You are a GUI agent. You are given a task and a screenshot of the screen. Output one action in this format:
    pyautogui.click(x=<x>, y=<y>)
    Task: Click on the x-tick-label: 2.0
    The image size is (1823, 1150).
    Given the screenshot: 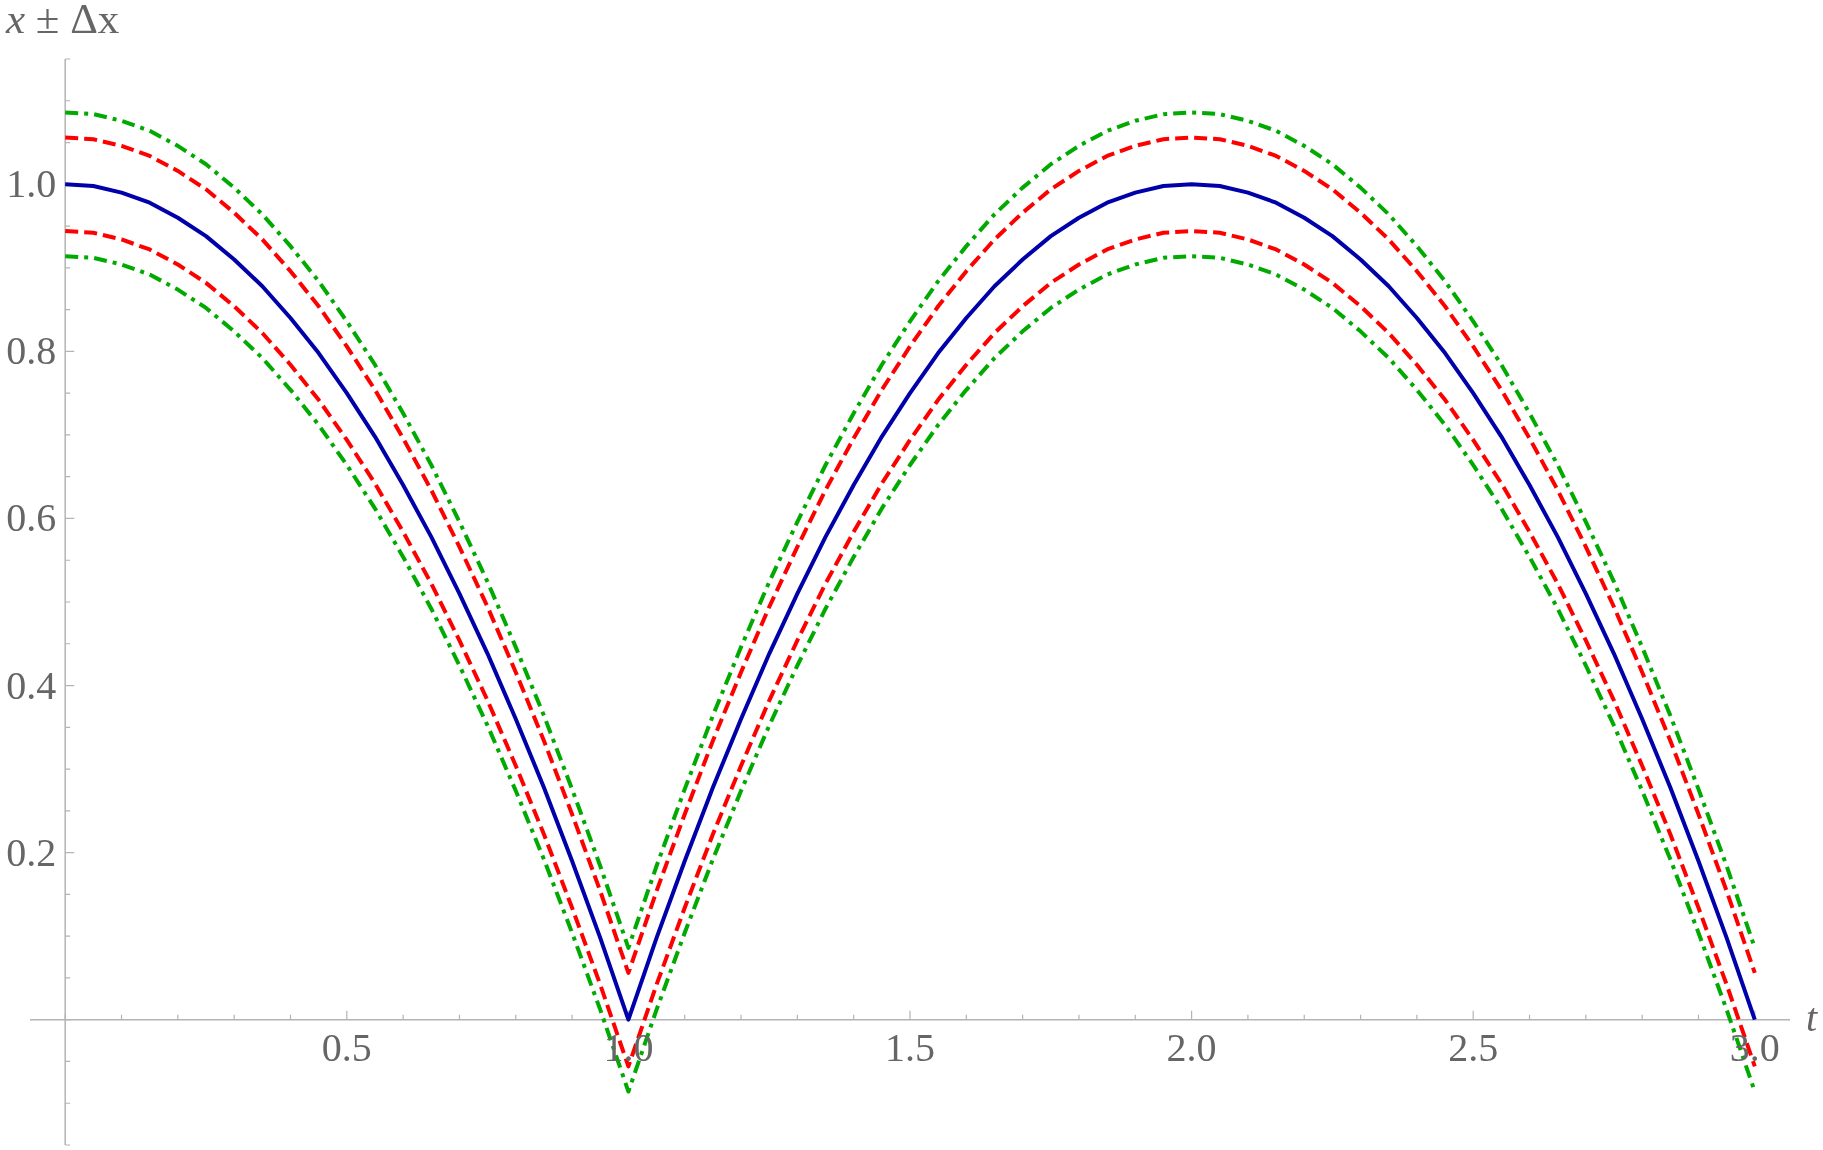 What is the action you would take?
    pyautogui.click(x=1191, y=1047)
    